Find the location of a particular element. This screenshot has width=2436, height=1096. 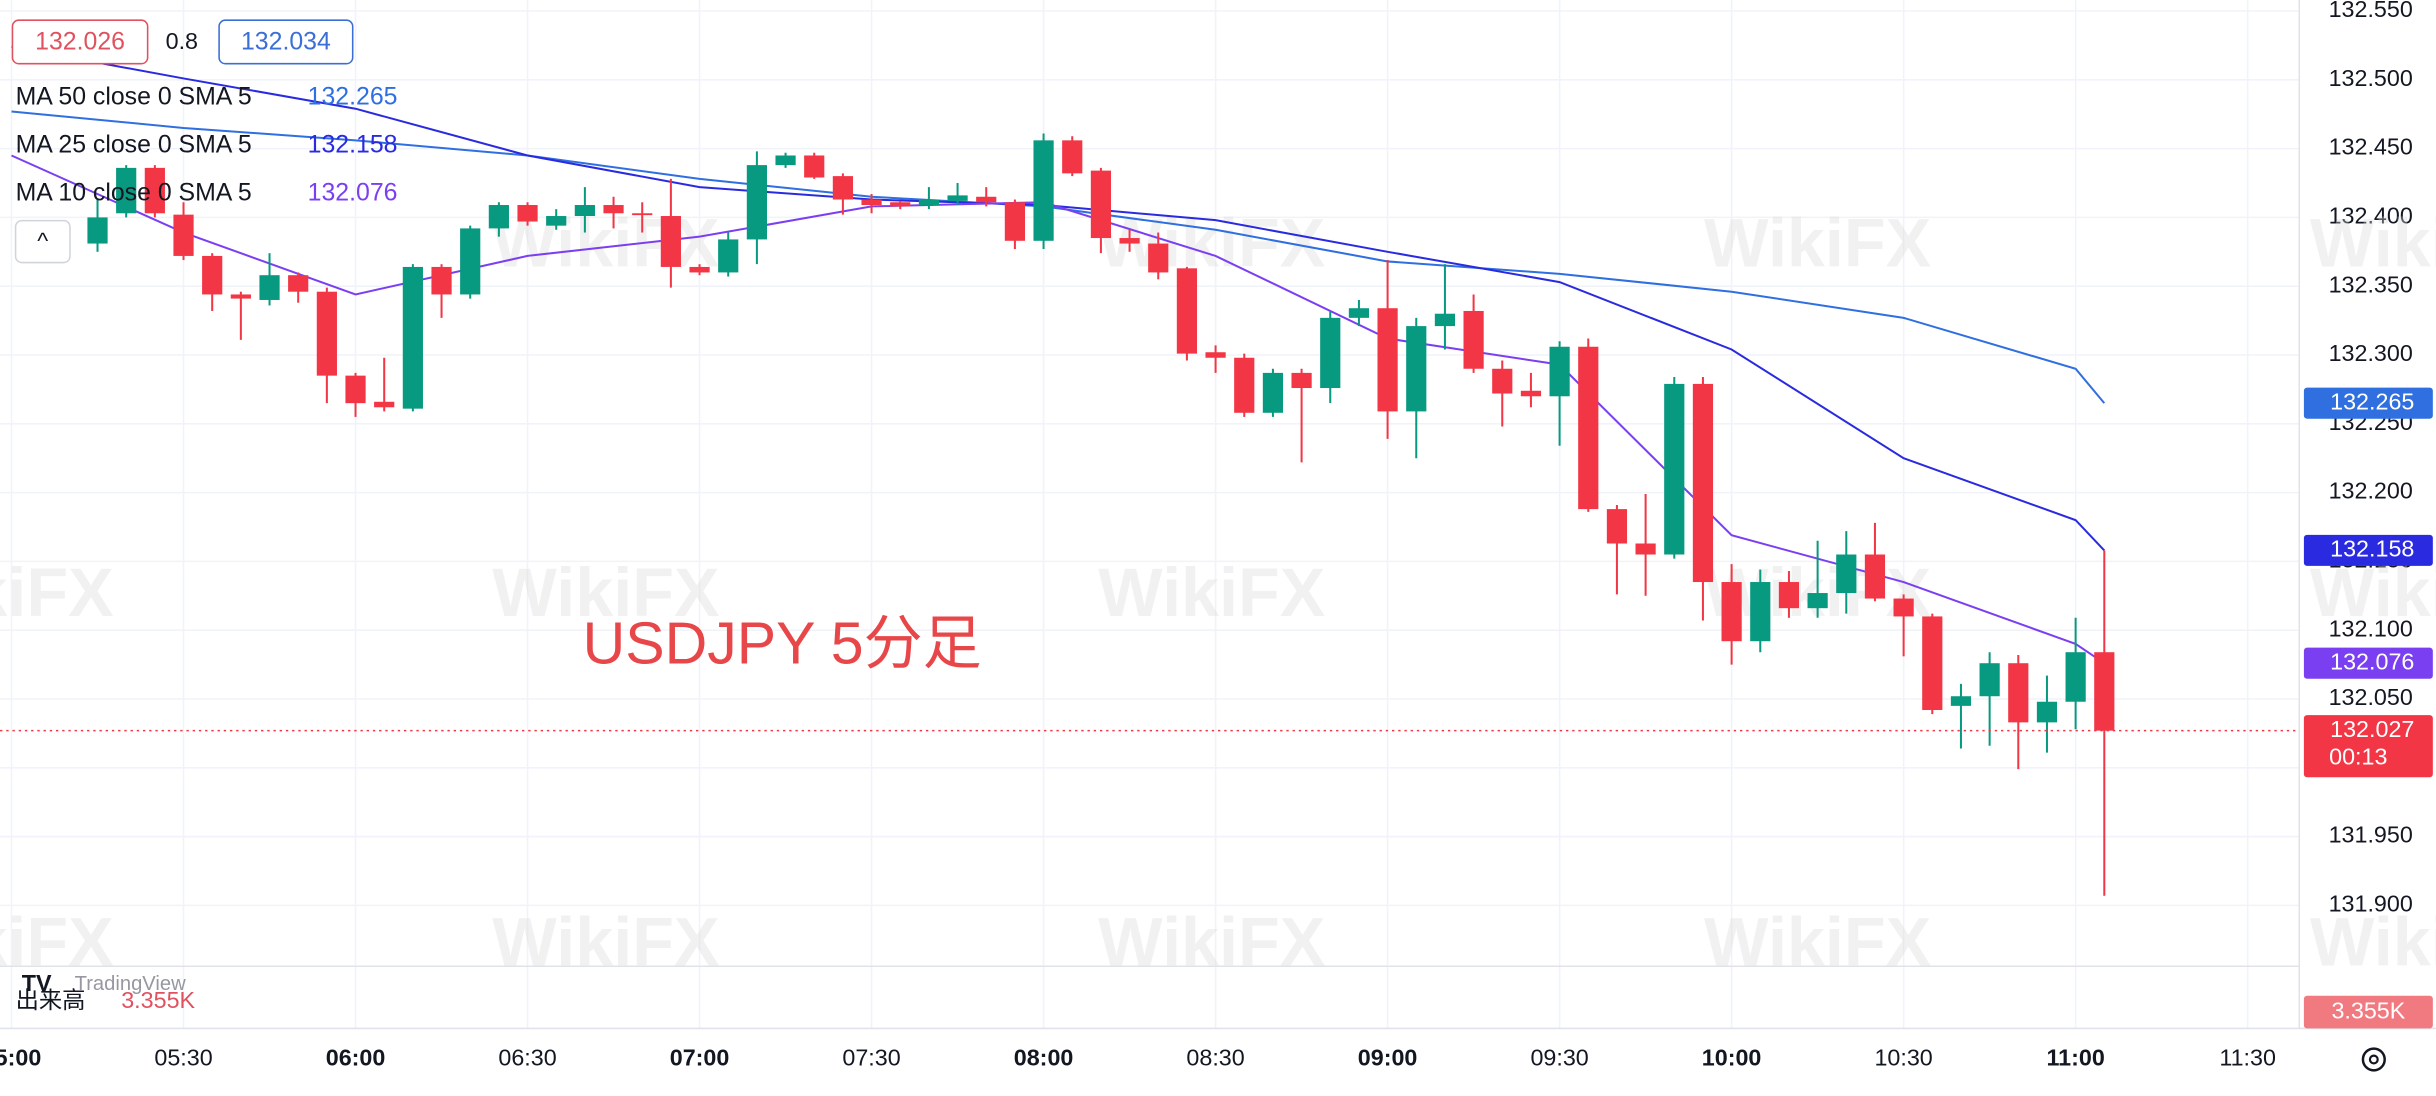

gear-hub is located at coordinates (2373, 1059).